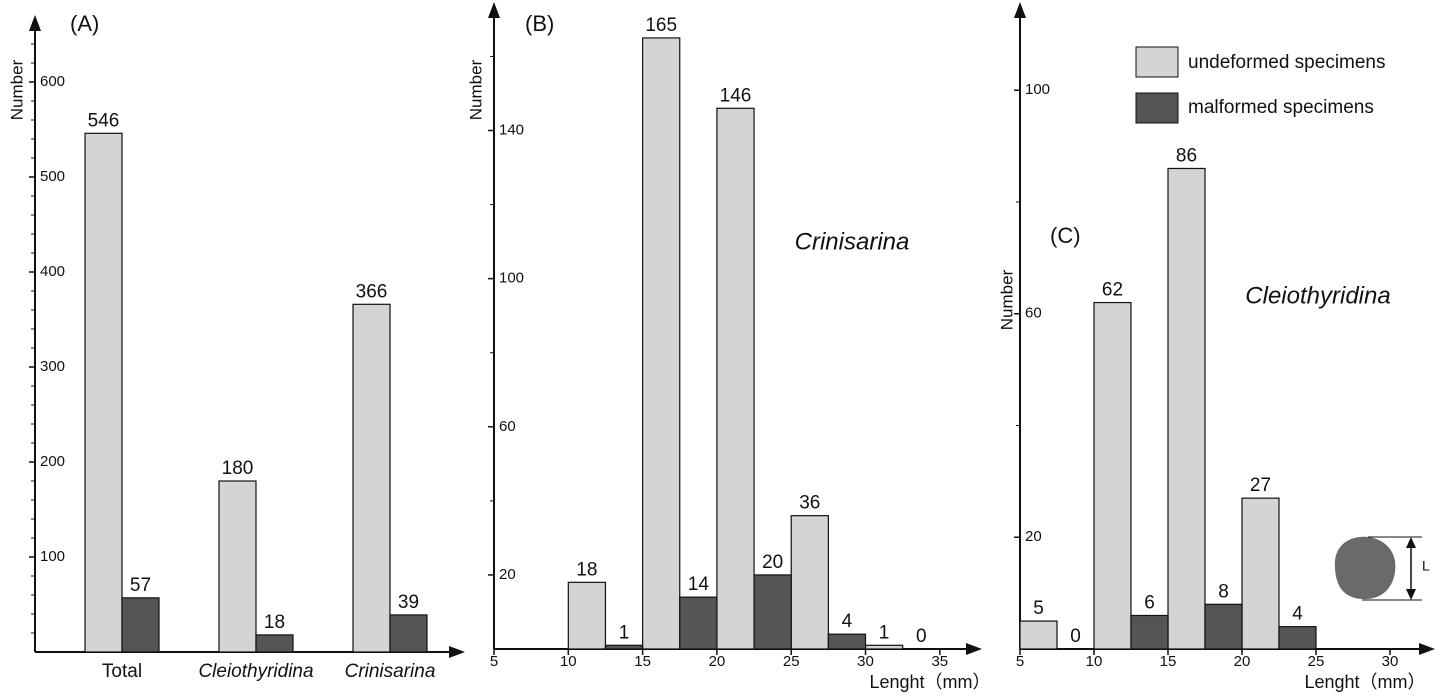  I want to click on value-label: 165, so click(661, 25).